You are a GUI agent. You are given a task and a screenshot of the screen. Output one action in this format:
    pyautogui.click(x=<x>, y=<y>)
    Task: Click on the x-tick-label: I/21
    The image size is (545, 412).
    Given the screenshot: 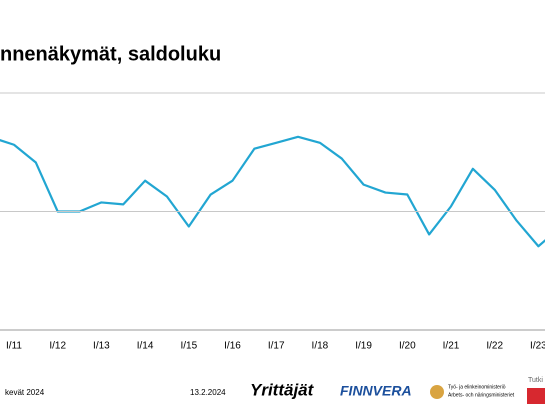 What is the action you would take?
    pyautogui.click(x=451, y=346)
    